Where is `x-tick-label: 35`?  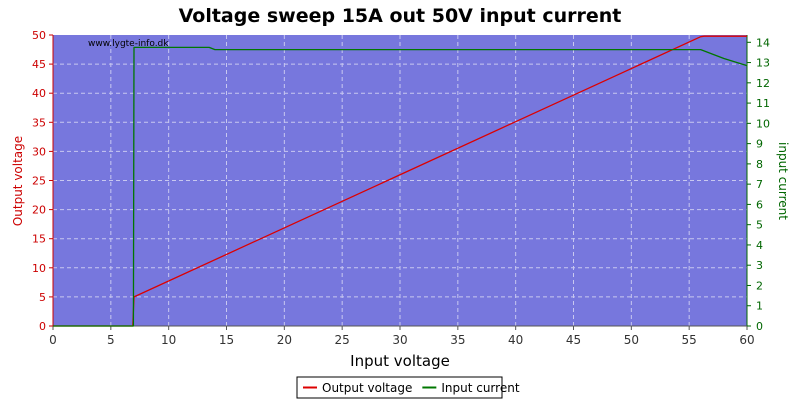 x-tick-label: 35 is located at coordinates (457, 340).